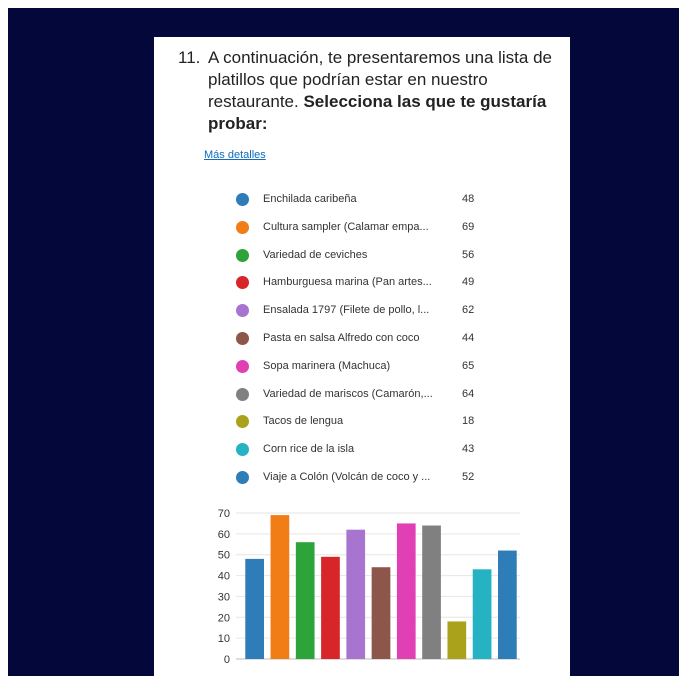  I want to click on legend-count: 65, so click(468, 365).